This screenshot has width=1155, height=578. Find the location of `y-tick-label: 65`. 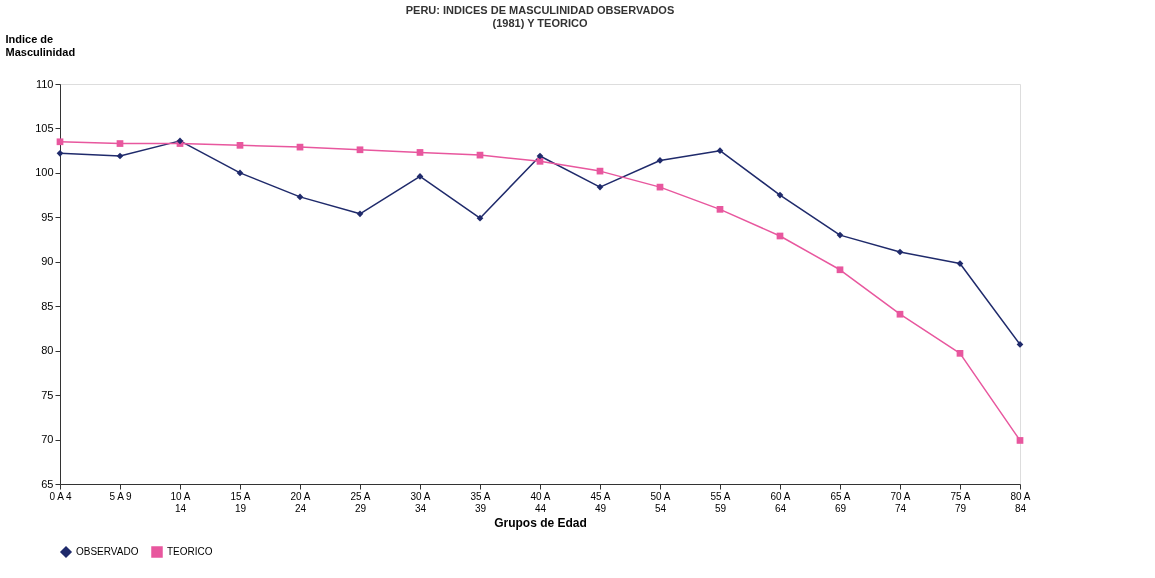

y-tick-label: 65 is located at coordinates (47, 483).